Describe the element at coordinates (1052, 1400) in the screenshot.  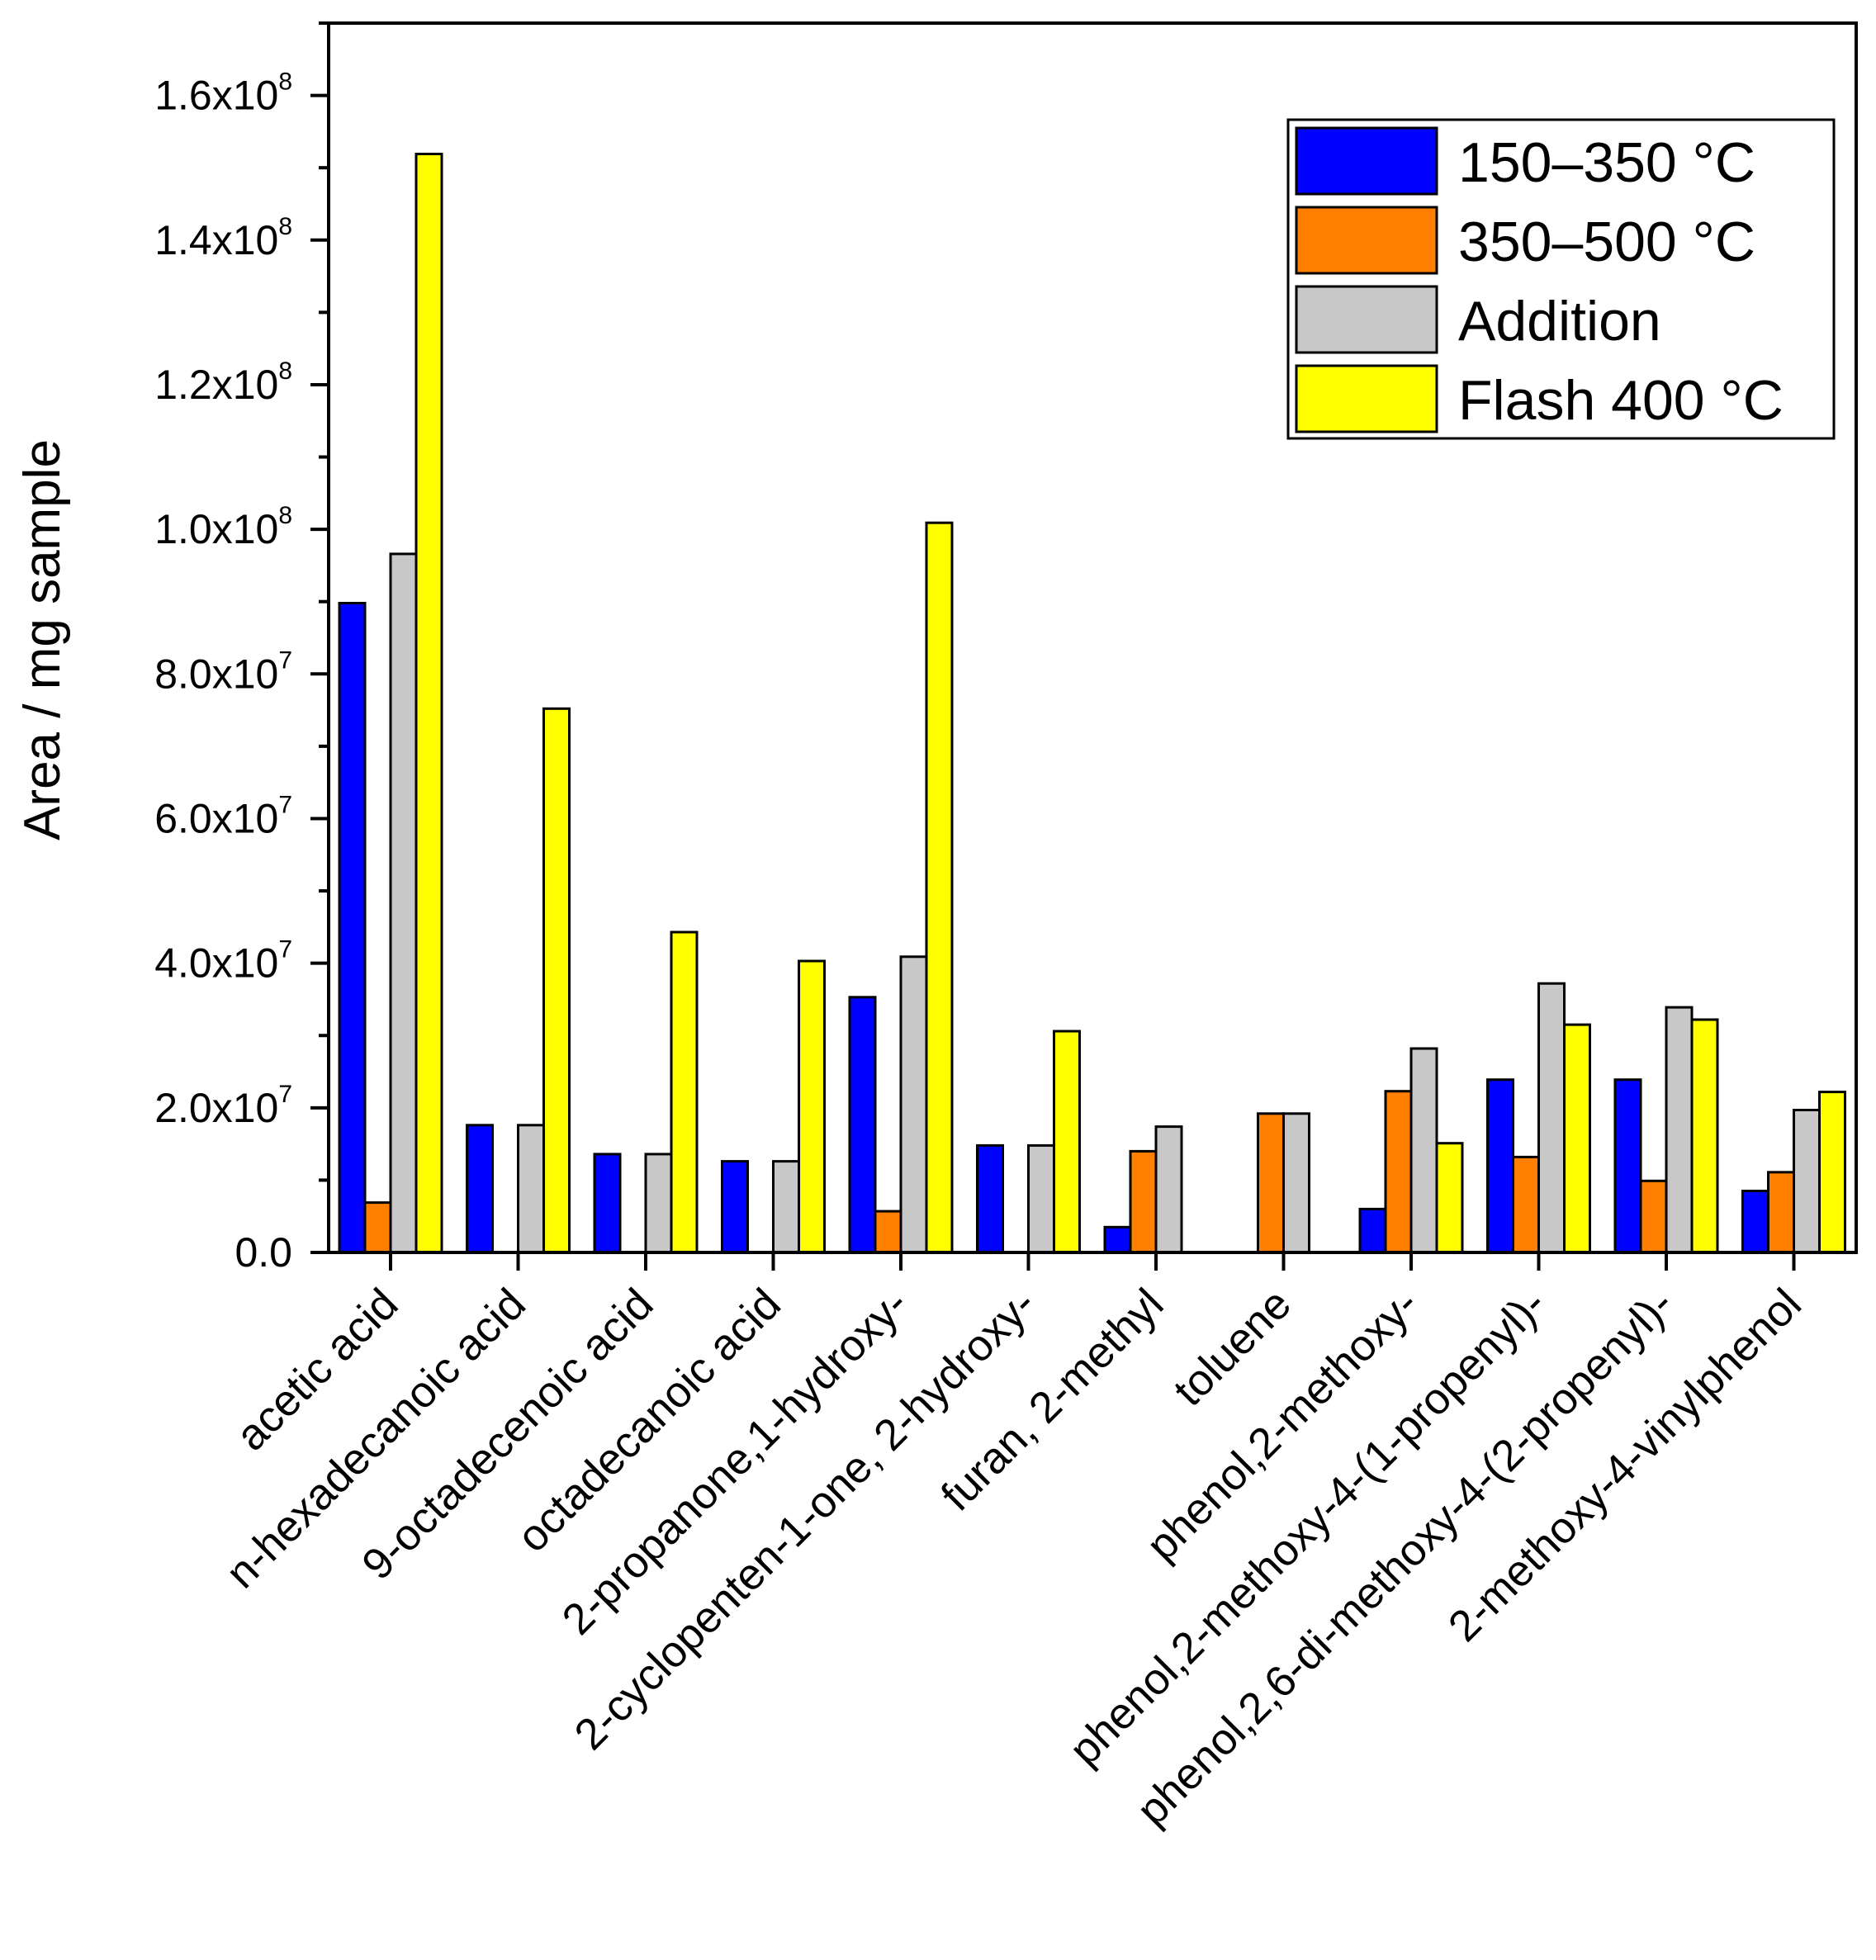
I see `x-tick-label: furan, 2-methyl` at that location.